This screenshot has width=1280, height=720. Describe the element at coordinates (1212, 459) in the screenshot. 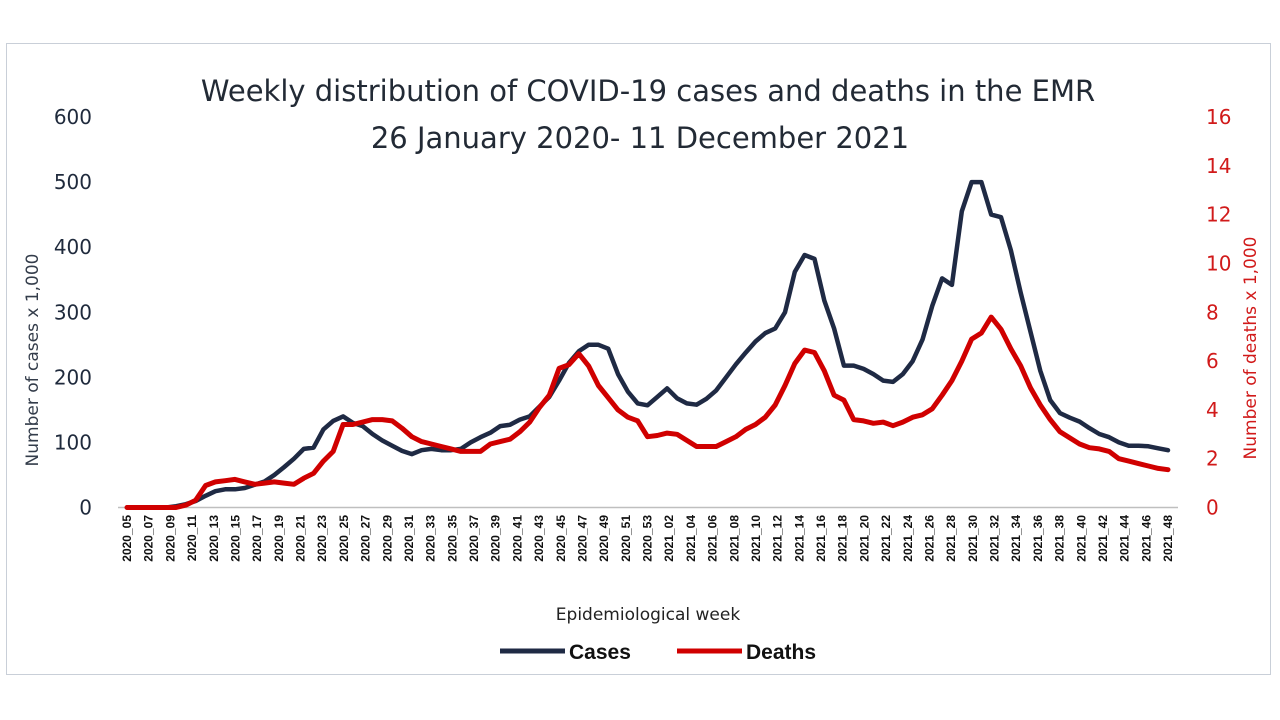

I see `right-tick-label: 2` at that location.